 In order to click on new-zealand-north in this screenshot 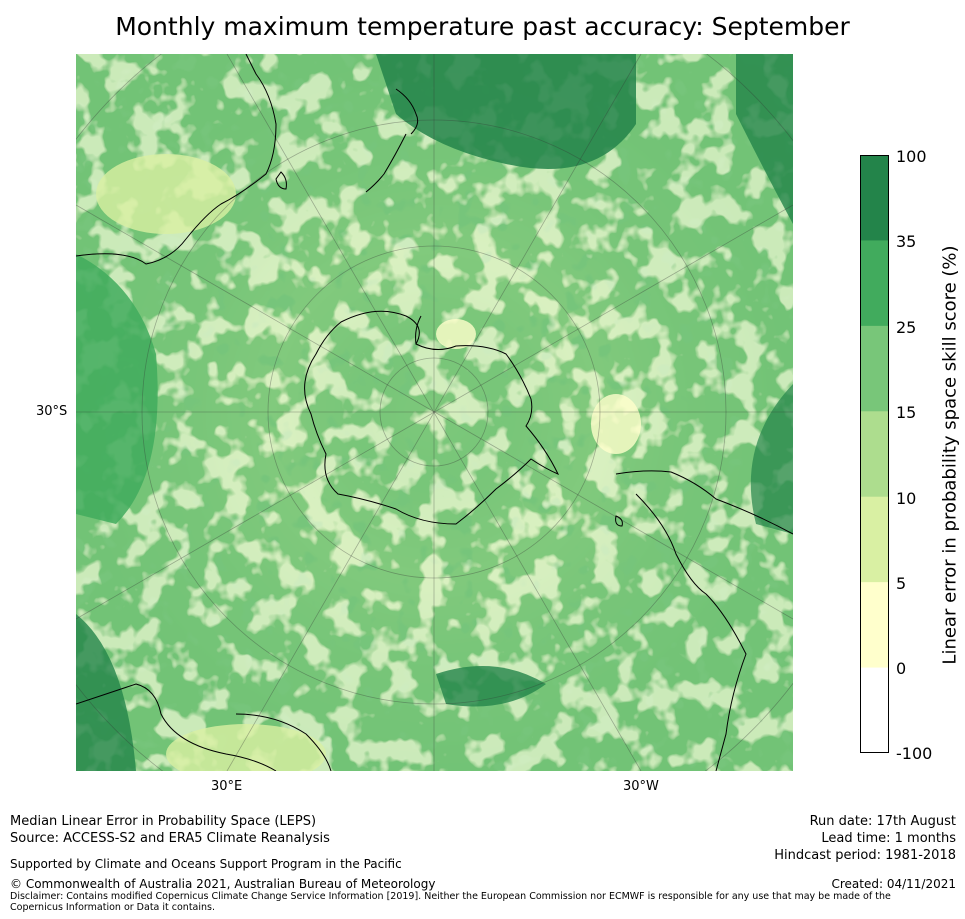, I will do `click(407, 111)`.